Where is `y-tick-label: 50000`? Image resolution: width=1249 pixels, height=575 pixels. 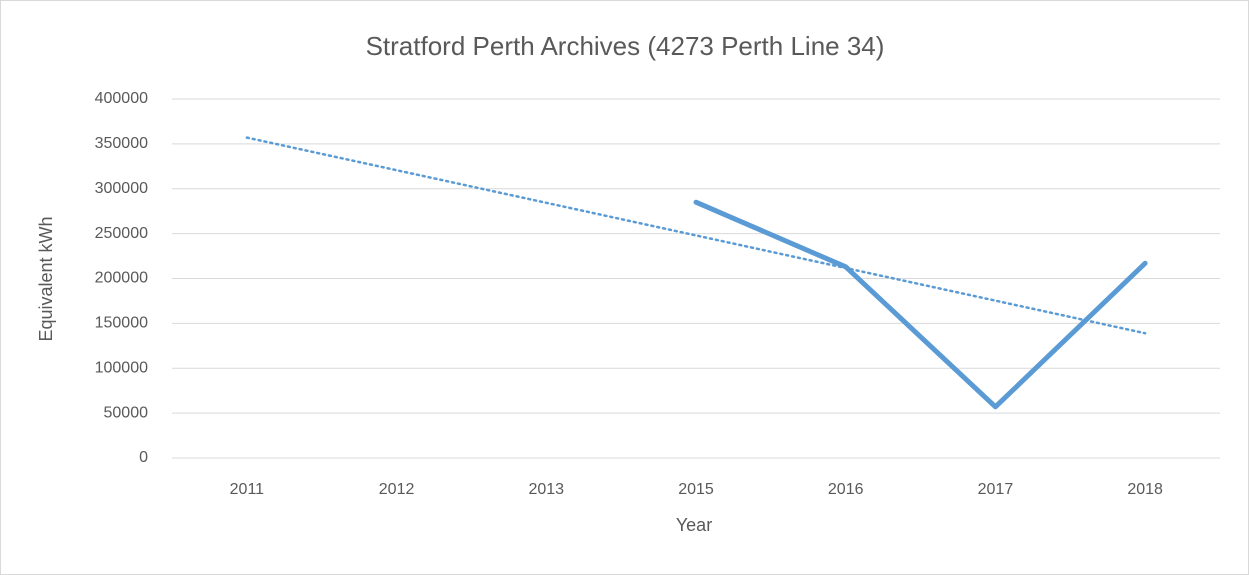
y-tick-label: 50000 is located at coordinates (126, 412).